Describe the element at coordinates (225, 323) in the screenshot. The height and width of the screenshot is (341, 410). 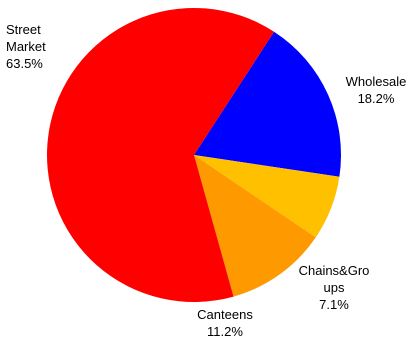
I see `data-label-canteens: Canteens 11.2%` at that location.